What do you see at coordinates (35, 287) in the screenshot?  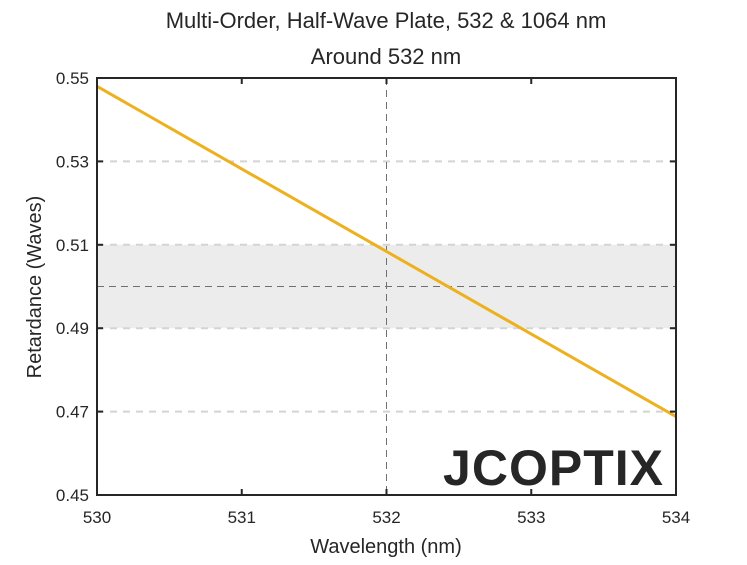 I see `y-axis-label: Retardance (Waves)` at bounding box center [35, 287].